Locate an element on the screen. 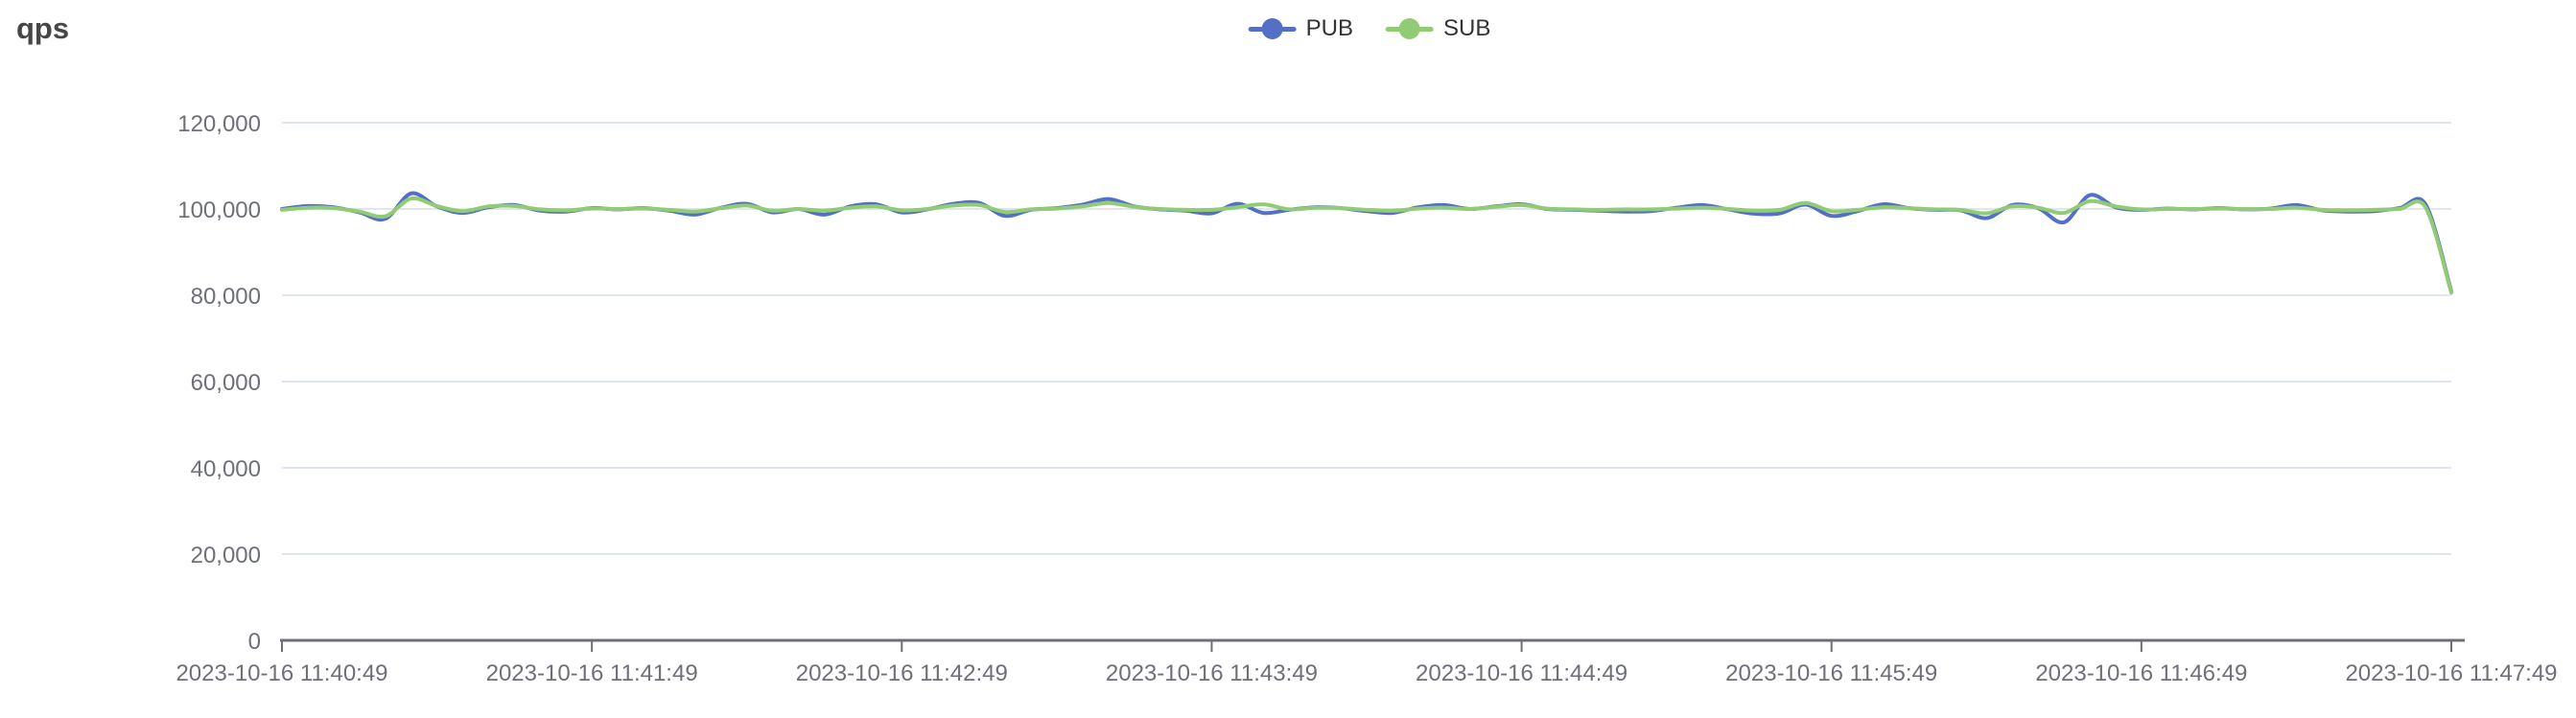 The width and height of the screenshot is (2576, 718). x-axis-label: 2023-10-16 11:41:49 is located at coordinates (592, 673).